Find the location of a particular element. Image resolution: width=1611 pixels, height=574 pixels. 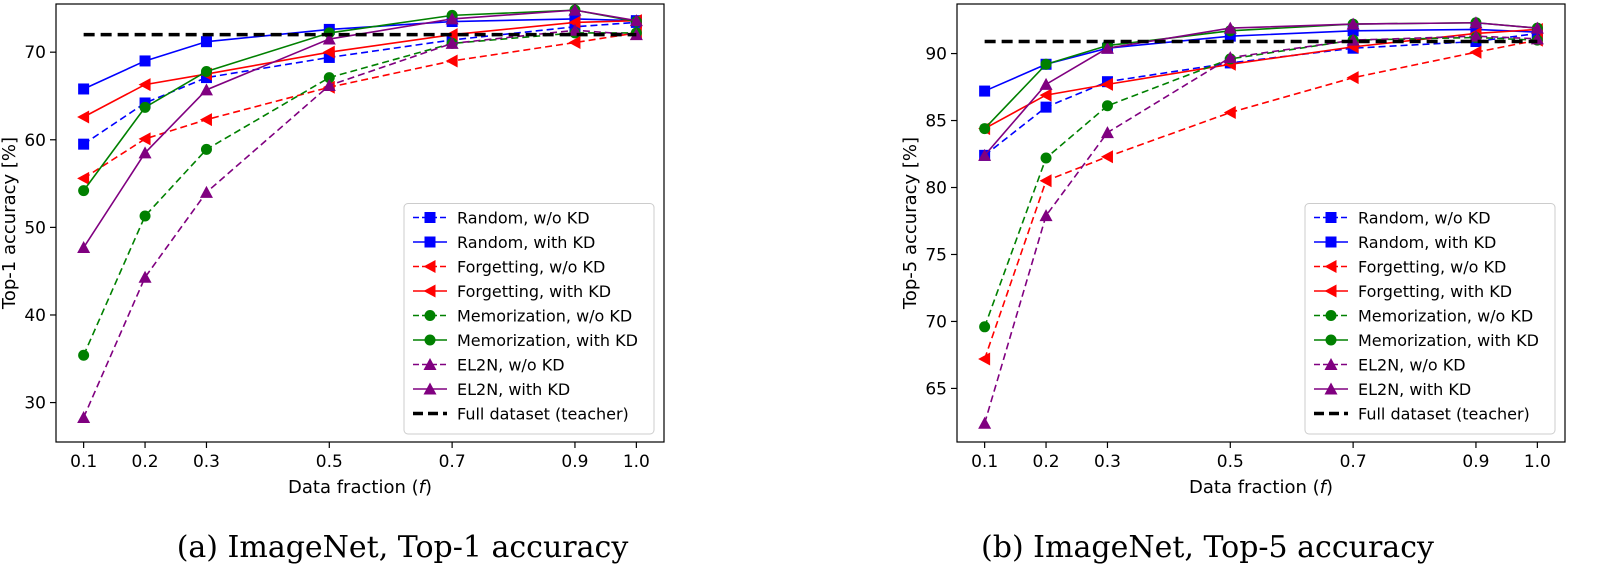

x-tick-label: 0.2 is located at coordinates (145, 462).